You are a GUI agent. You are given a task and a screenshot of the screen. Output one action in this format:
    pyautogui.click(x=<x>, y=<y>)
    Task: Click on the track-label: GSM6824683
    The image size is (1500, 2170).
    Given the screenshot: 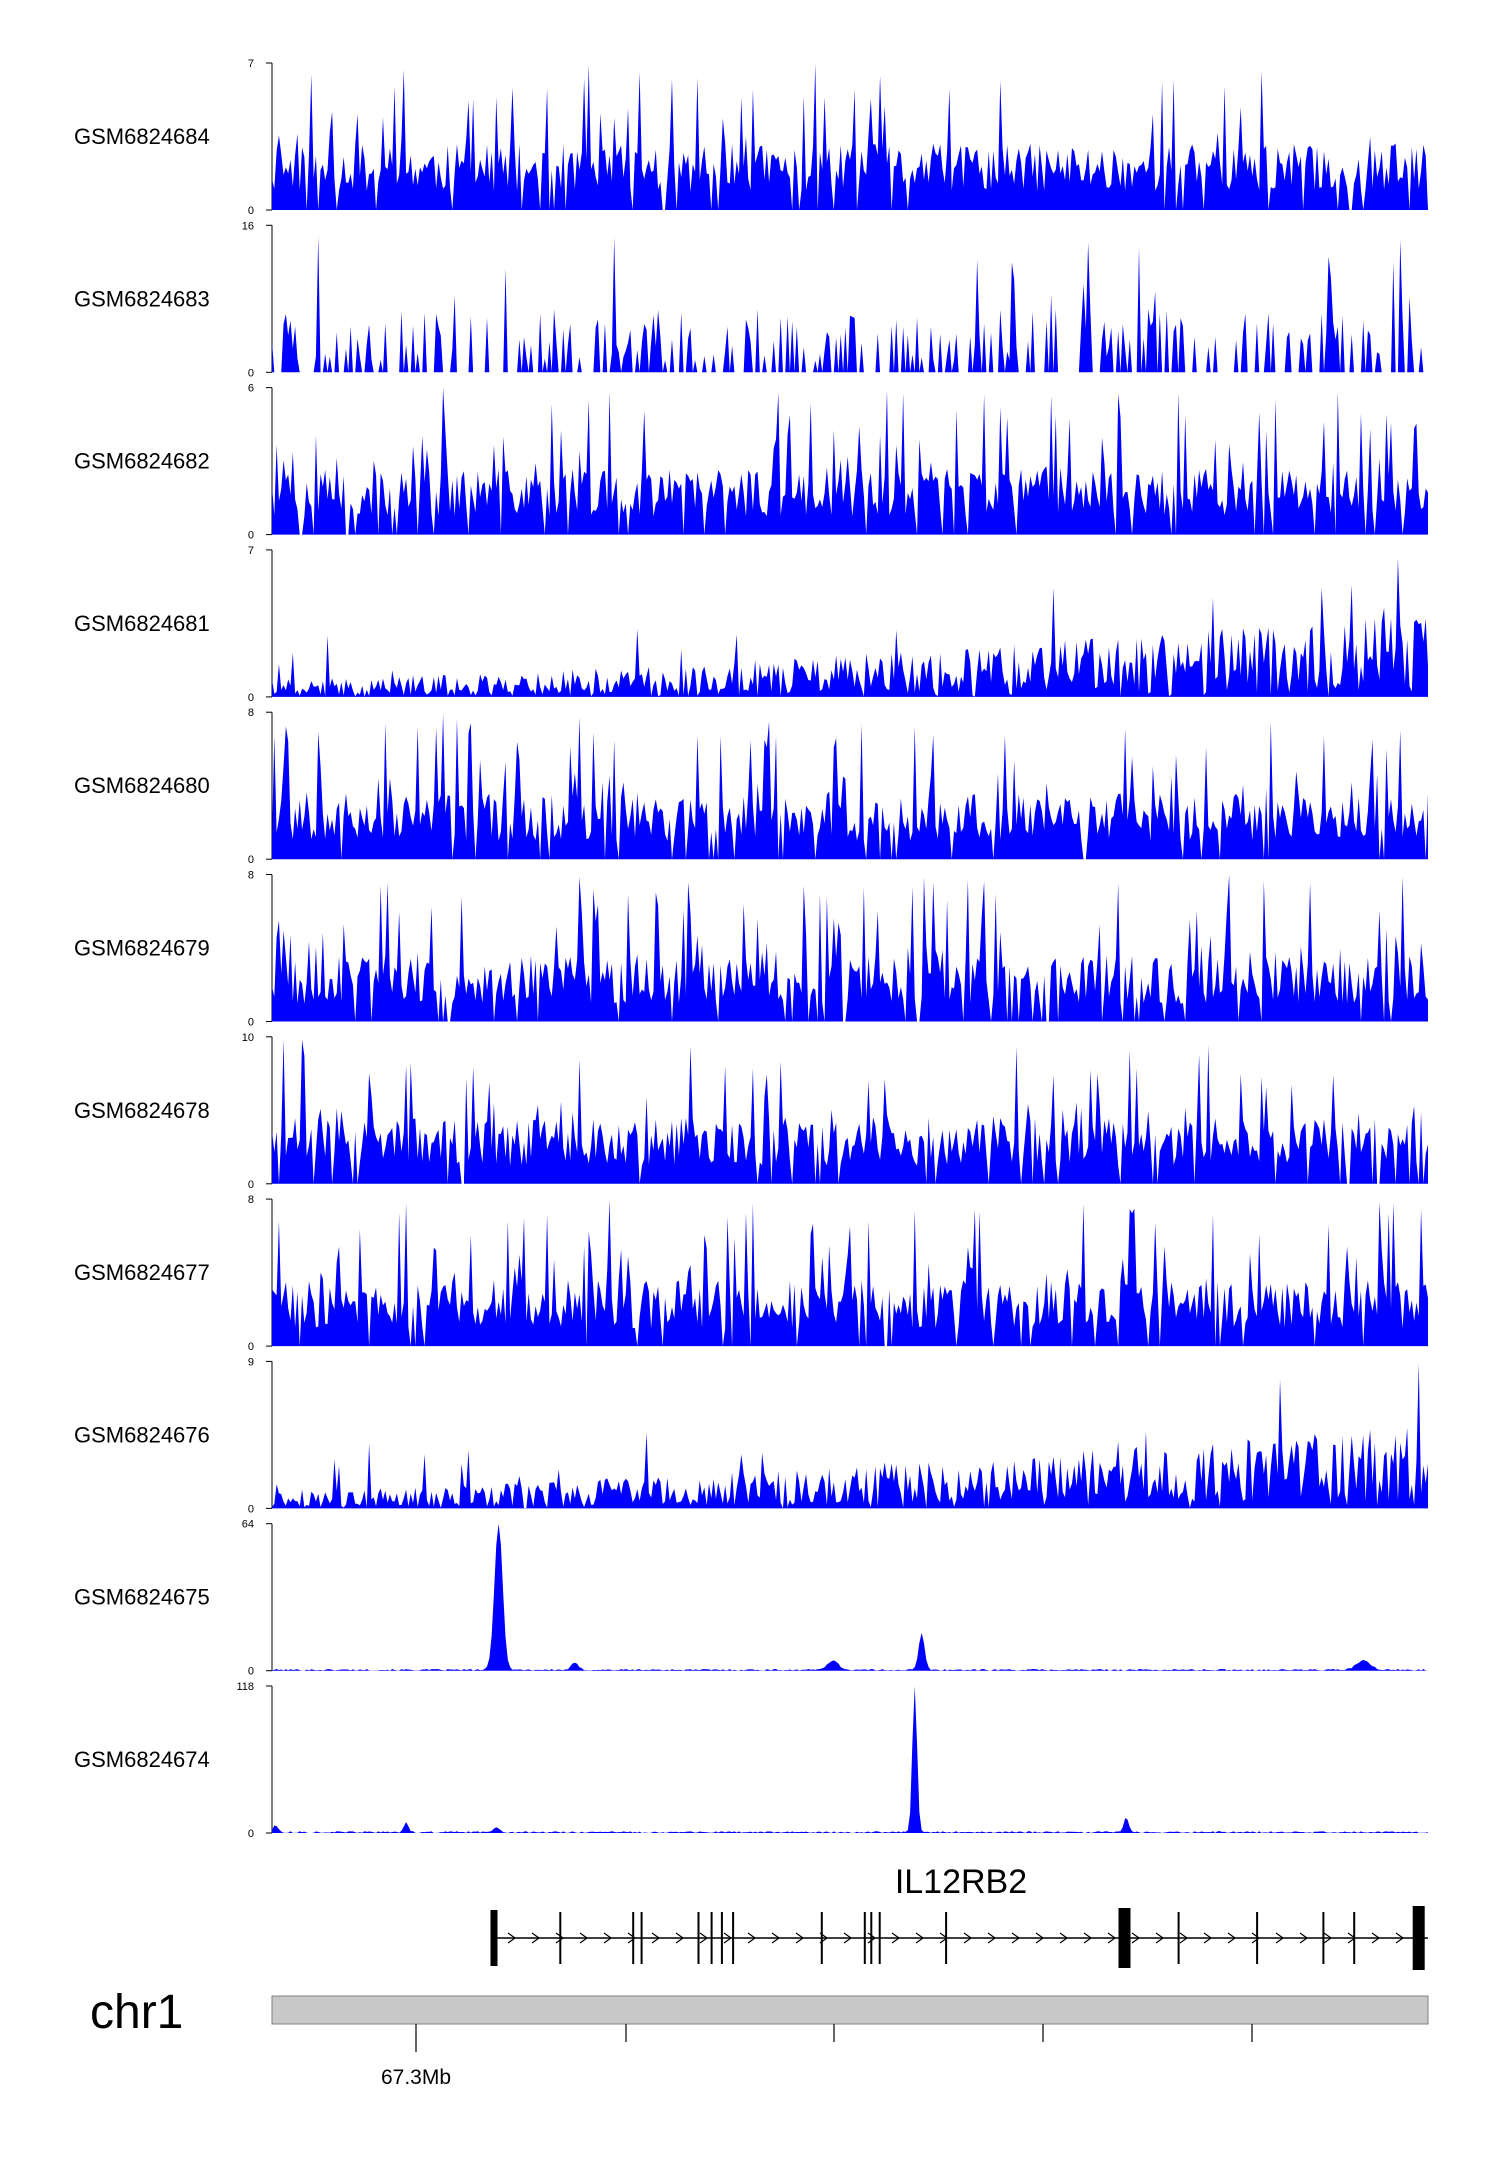 What is the action you would take?
    pyautogui.click(x=142, y=298)
    